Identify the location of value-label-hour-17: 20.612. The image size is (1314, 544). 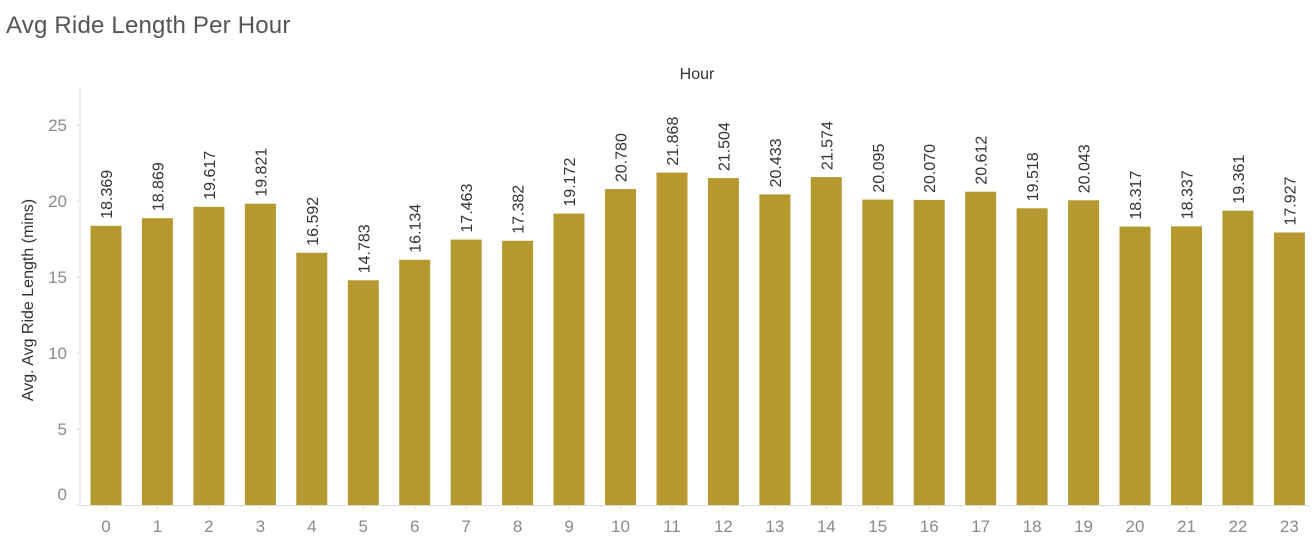
(982, 160).